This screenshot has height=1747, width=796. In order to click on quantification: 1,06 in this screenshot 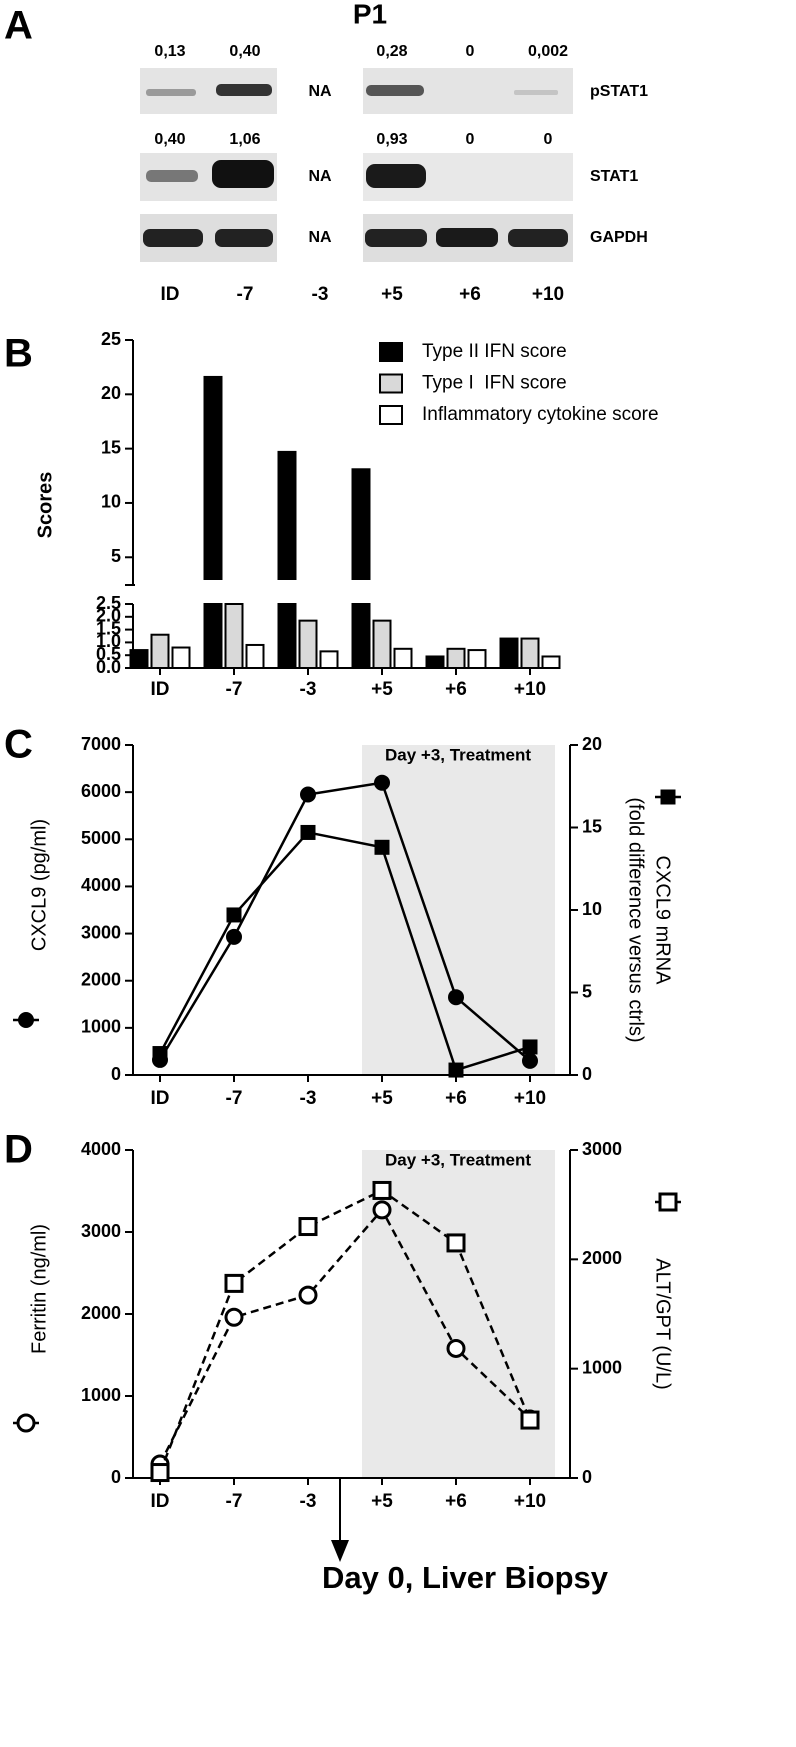, I will do `click(244, 139)`.